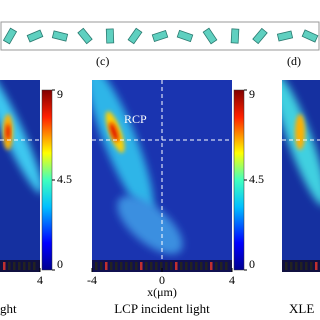 This screenshot has height=320, width=320. I want to click on nanorods, so click(160, 36).